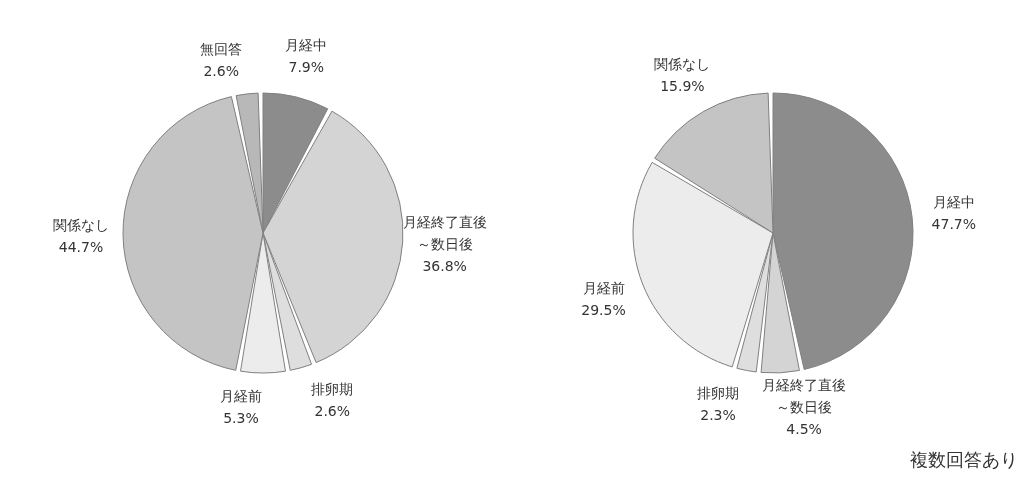  I want to click on data-label: 4.5%, so click(804, 428).